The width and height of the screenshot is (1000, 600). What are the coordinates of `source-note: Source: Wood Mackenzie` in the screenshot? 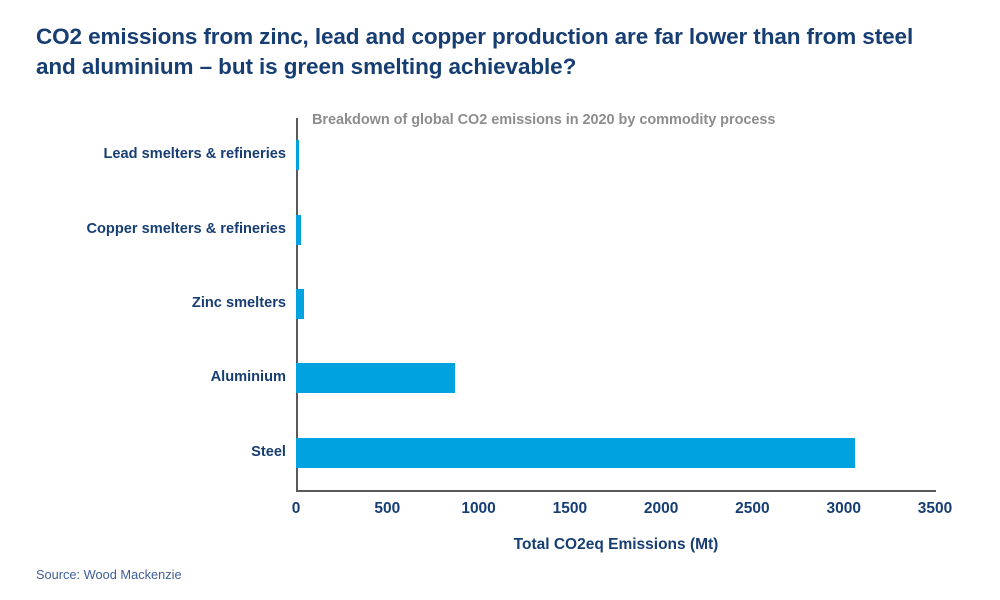 It's located at (109, 574).